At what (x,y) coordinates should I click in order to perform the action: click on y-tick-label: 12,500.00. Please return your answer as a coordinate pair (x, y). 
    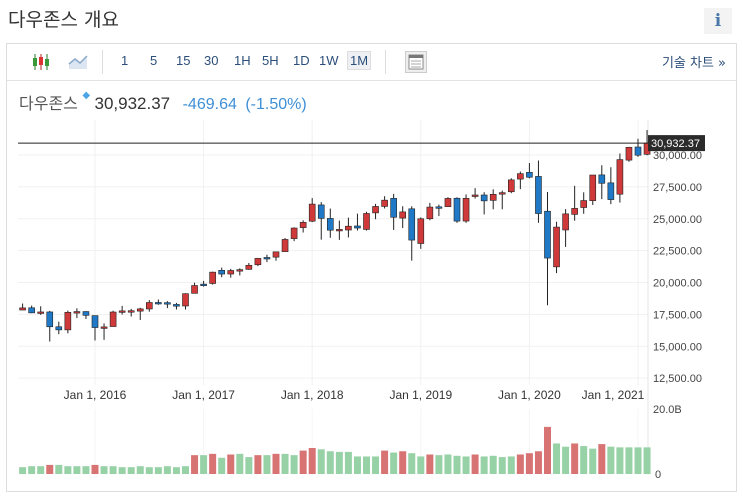
    Looking at the image, I should click on (677, 379).